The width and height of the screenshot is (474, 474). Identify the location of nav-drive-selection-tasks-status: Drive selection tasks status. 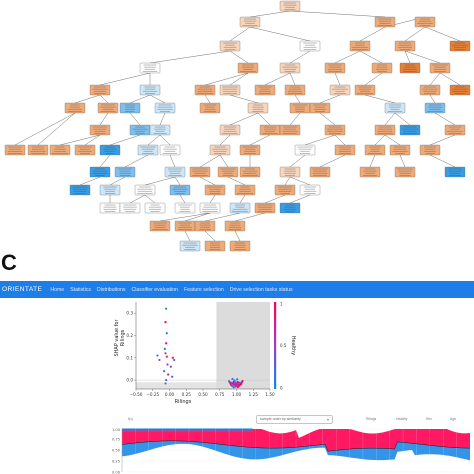
(261, 289).